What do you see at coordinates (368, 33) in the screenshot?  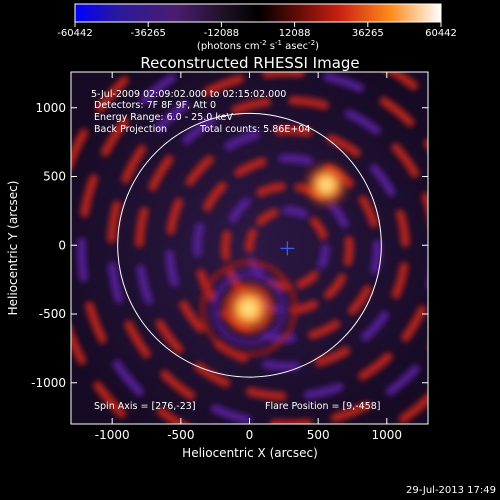 I see `colorbar-tick-label: 36265` at bounding box center [368, 33].